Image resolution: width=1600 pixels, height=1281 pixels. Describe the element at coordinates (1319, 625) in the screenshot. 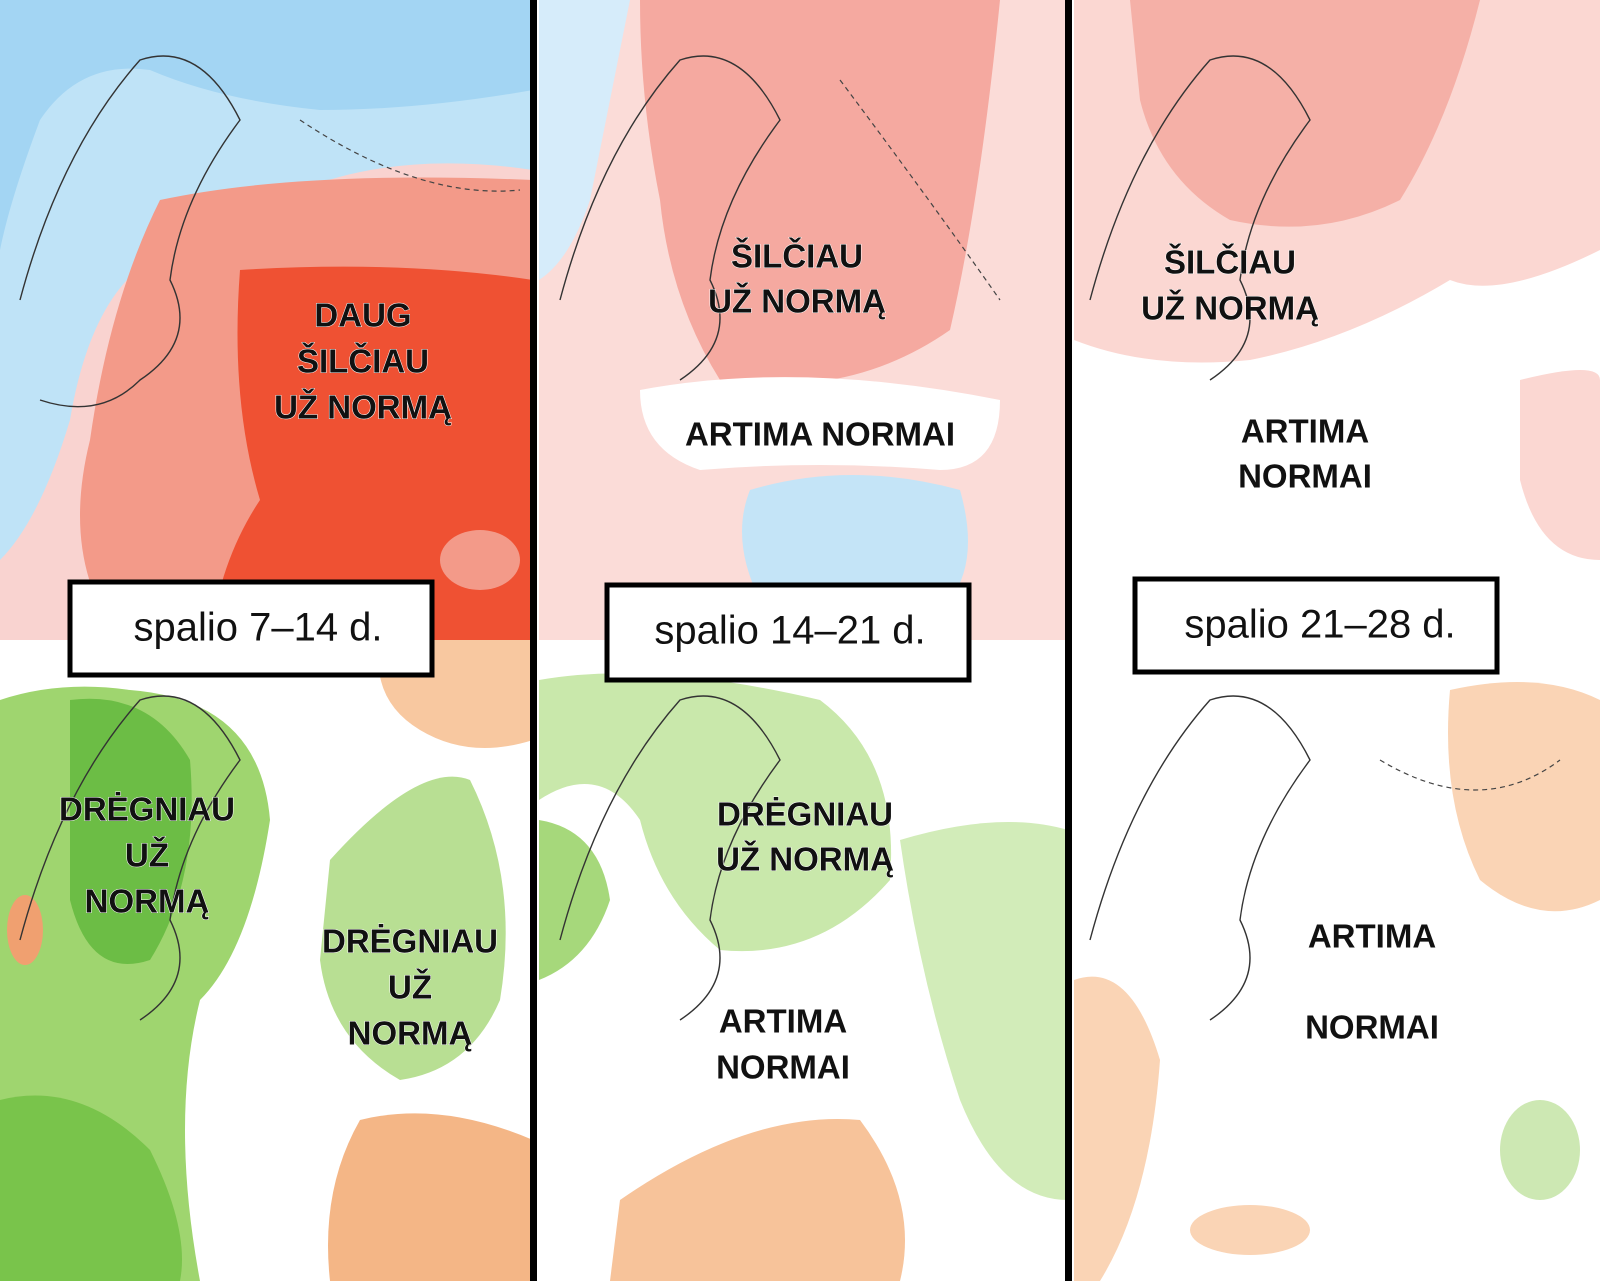

I see `period-label: spalio 21–28 d.` at that location.